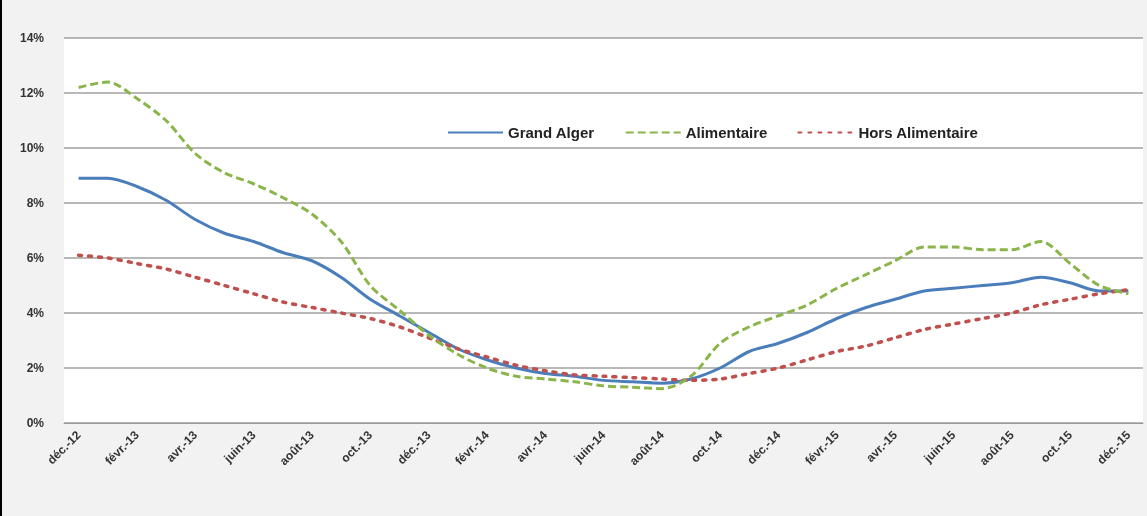  I want to click on y-tick-label: 6%, so click(35, 258).